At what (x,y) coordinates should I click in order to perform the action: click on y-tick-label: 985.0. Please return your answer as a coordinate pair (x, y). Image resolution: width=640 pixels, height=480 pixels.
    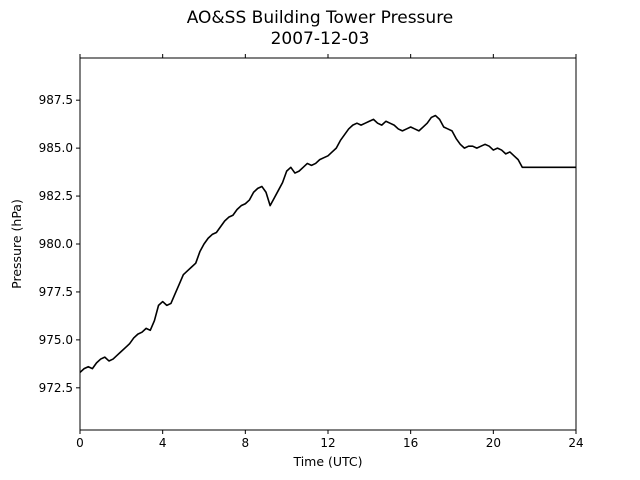
    Looking at the image, I should click on (56, 148).